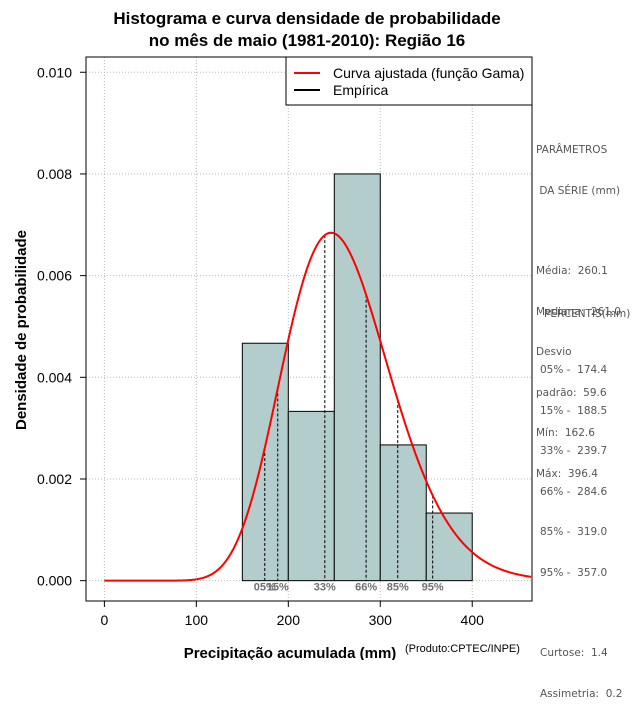  What do you see at coordinates (349, 588) in the screenshot?
I see `percentile-labels: 05%15% 33% 66% 85% 95%` at bounding box center [349, 588].